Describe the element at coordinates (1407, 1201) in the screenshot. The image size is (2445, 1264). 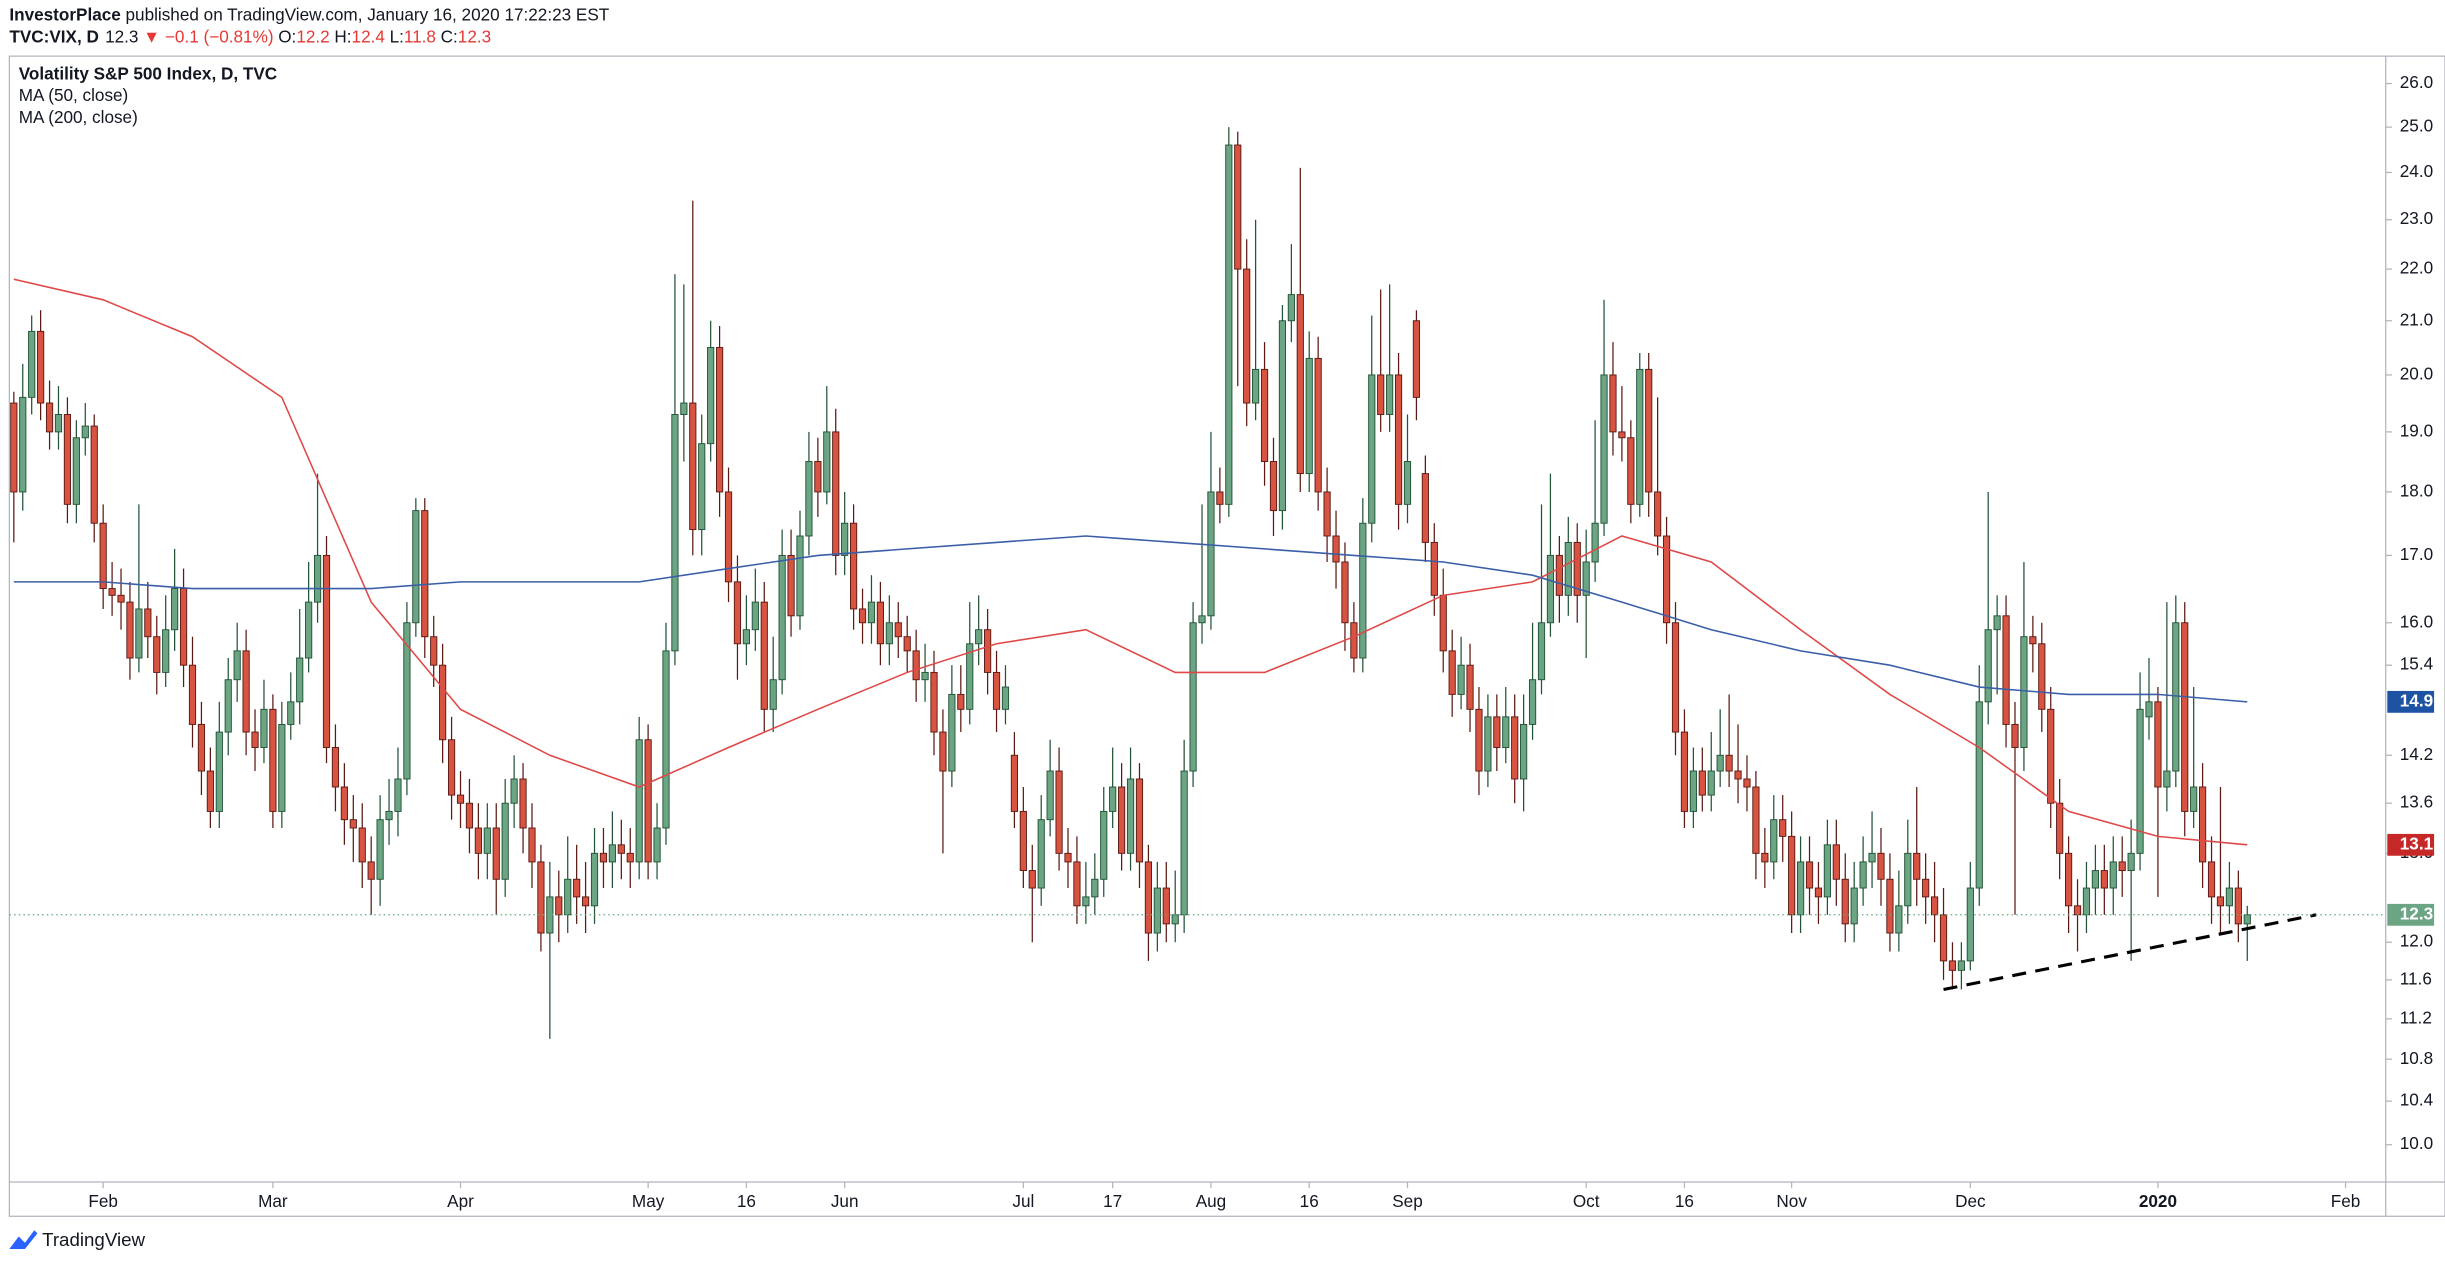
I see `x-tick-label: Sep` at that location.